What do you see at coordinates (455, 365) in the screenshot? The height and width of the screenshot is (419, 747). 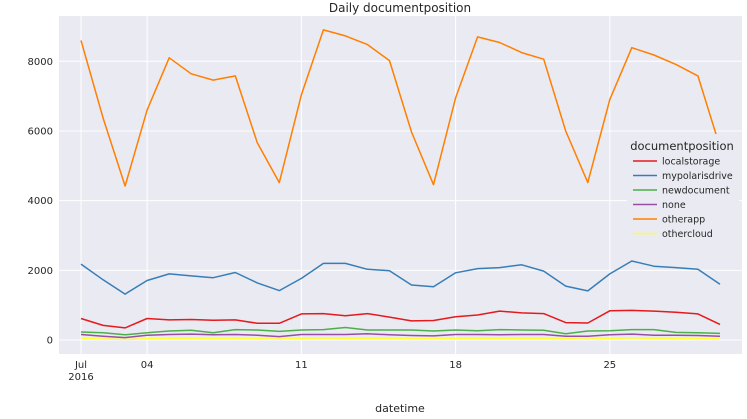 I see `x-tick-label-3: 18` at bounding box center [455, 365].